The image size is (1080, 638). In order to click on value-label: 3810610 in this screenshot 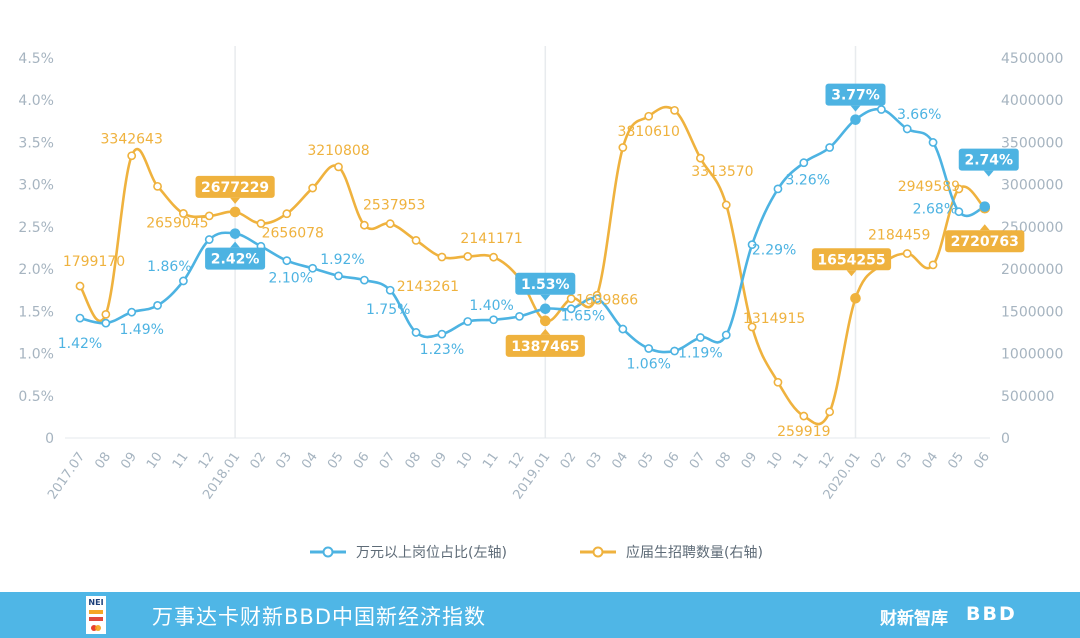, I will do `click(649, 132)`.